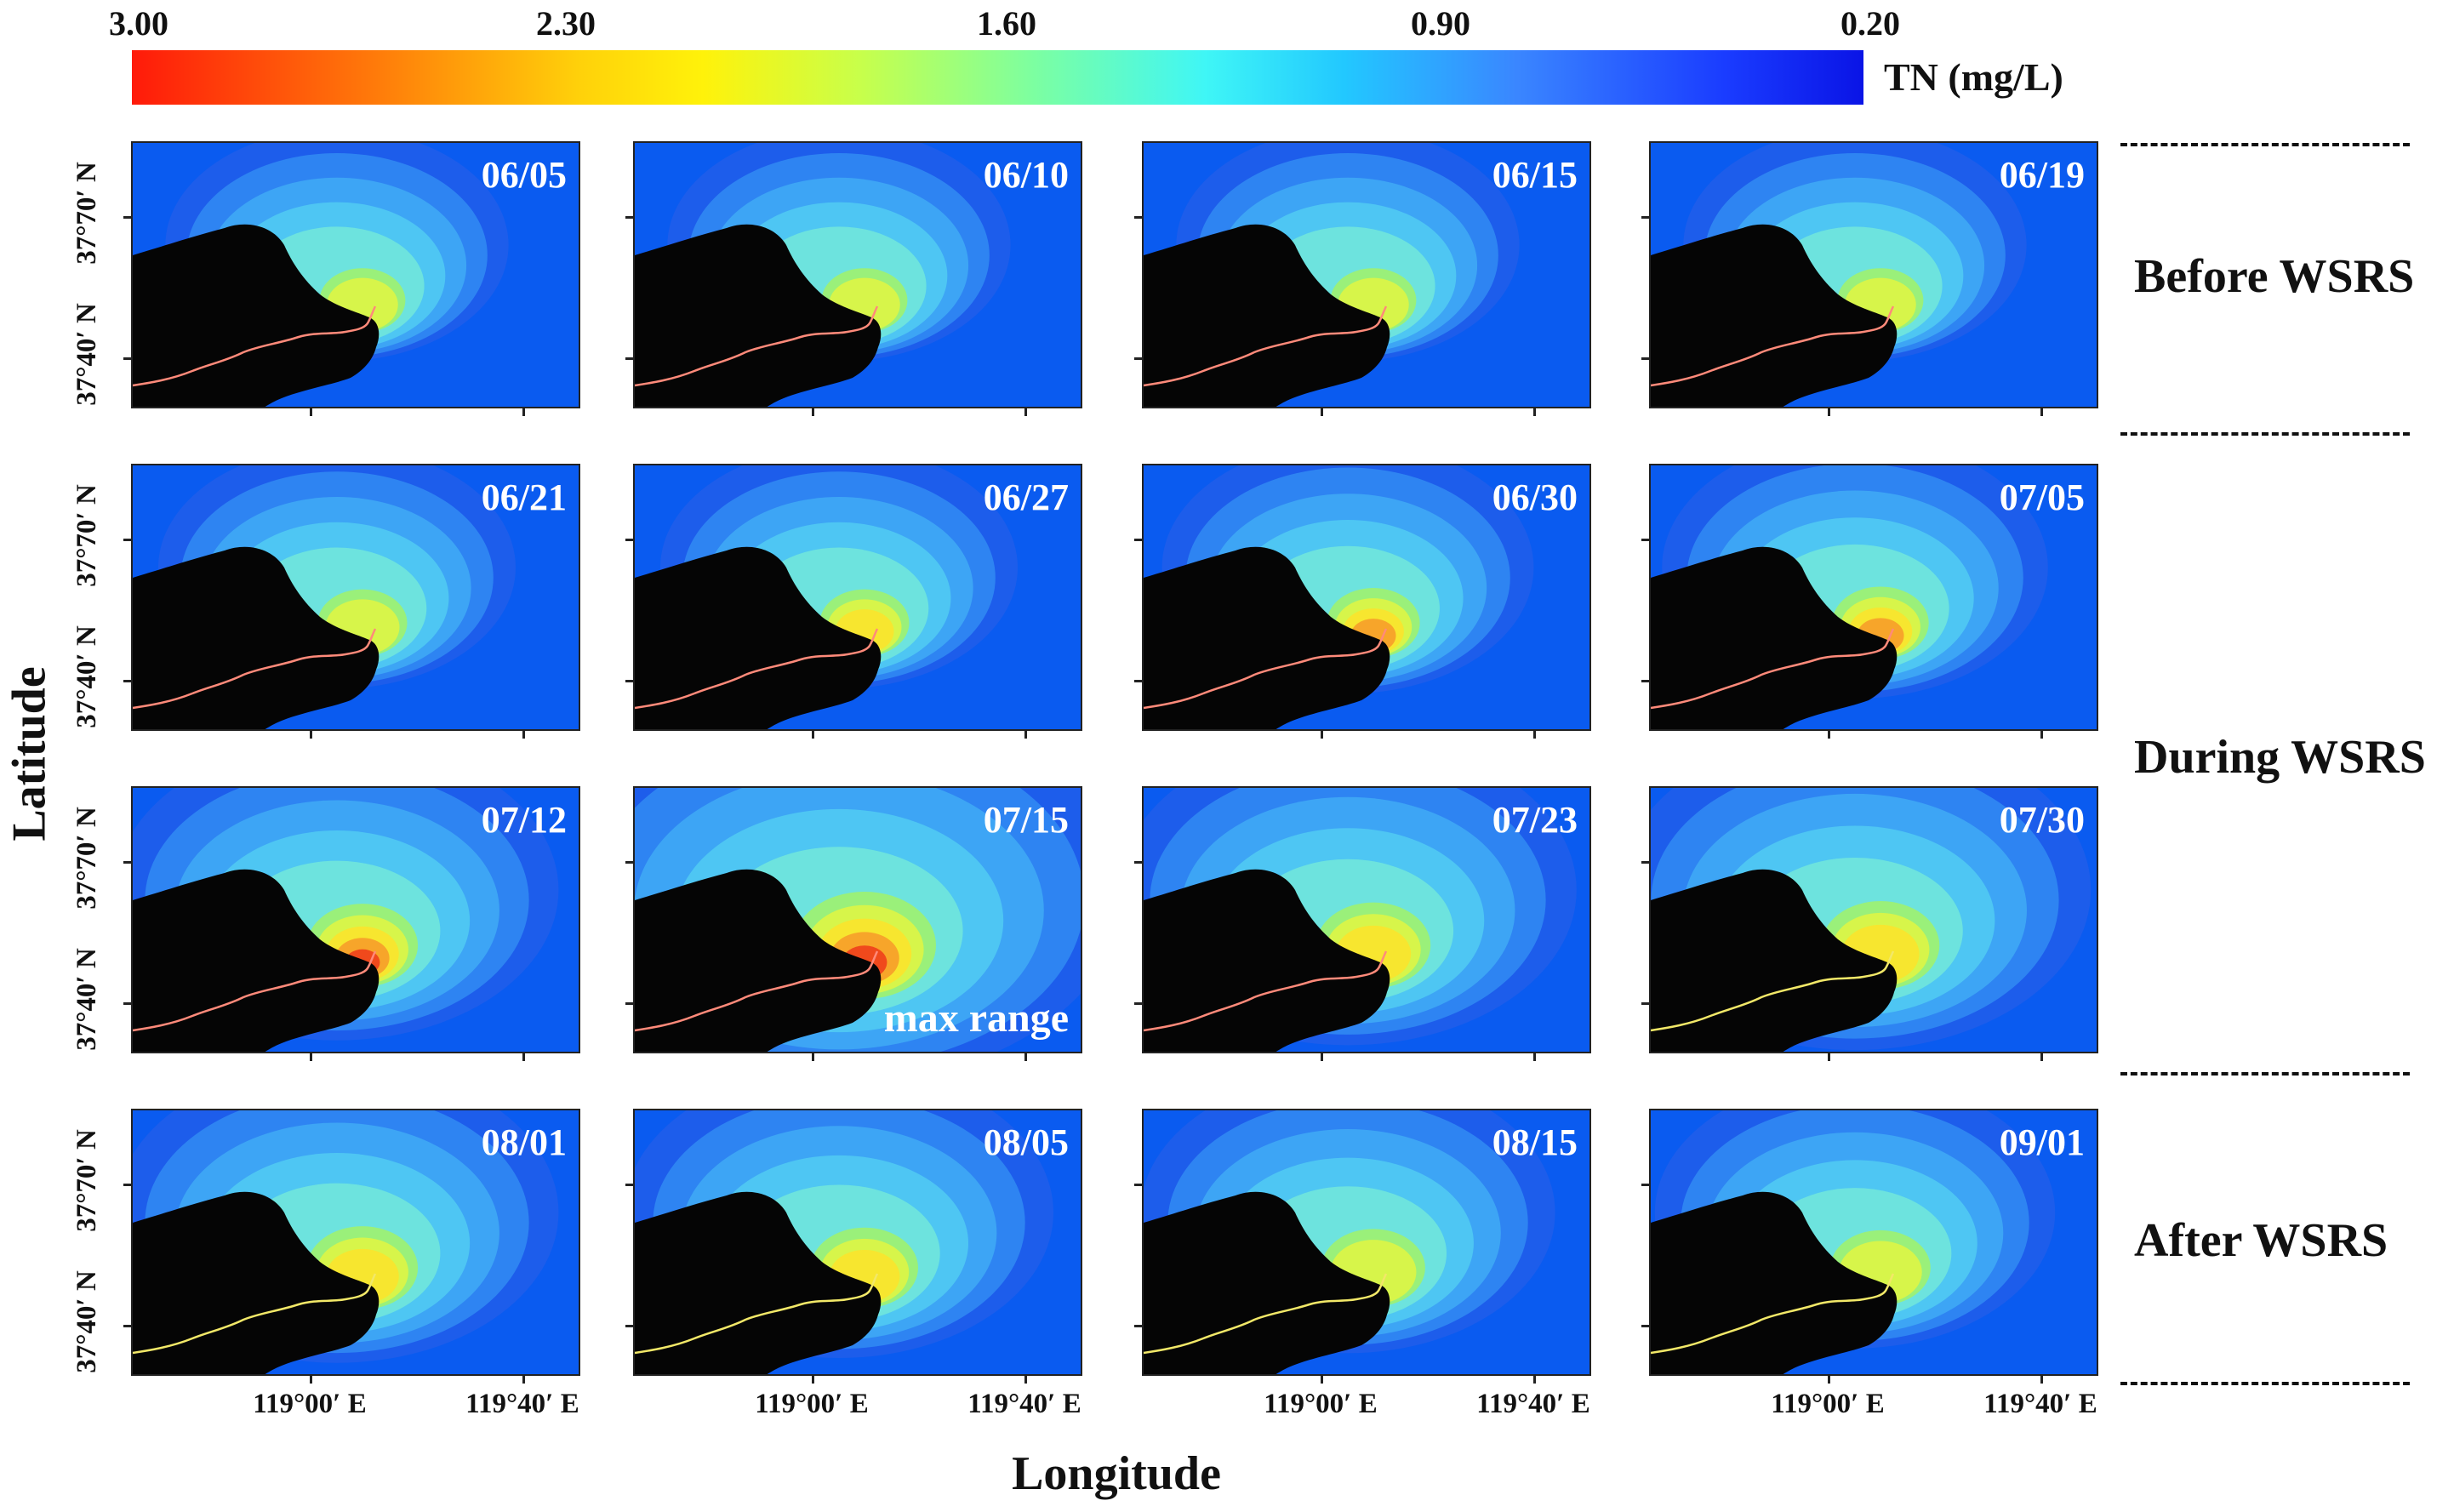 The height and width of the screenshot is (1512, 2454). Describe the element at coordinates (2042, 820) in the screenshot. I see `panel-date-label: 07/30` at that location.